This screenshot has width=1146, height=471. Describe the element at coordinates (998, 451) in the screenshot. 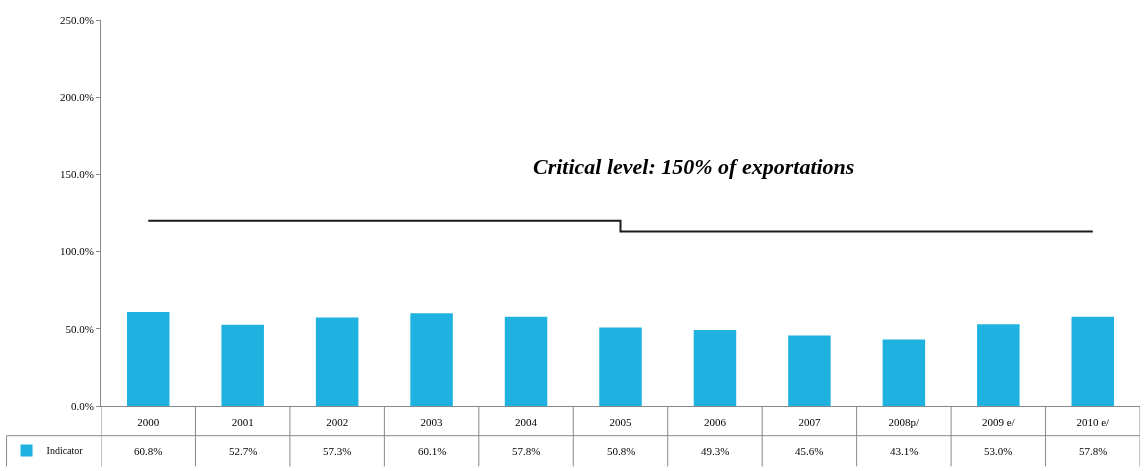

I see `data-label: 53.0%` at that location.